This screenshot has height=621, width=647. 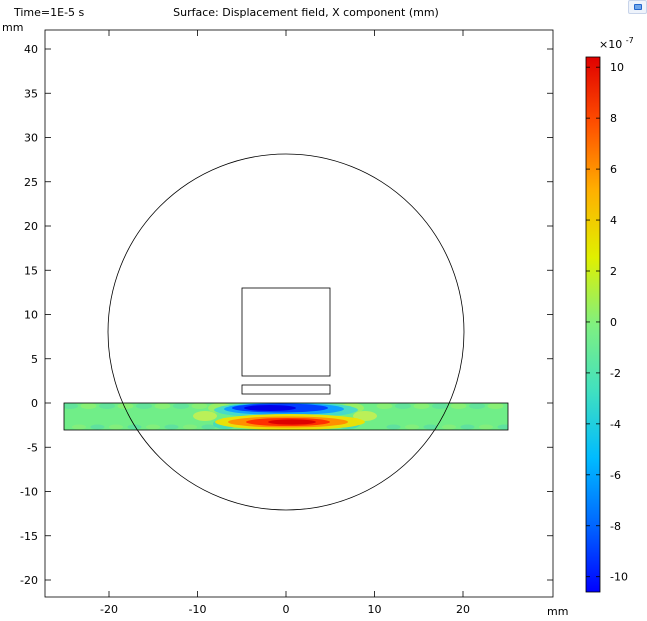 What do you see at coordinates (32, 447) in the screenshot?
I see `y-tick-label: -5` at bounding box center [32, 447].